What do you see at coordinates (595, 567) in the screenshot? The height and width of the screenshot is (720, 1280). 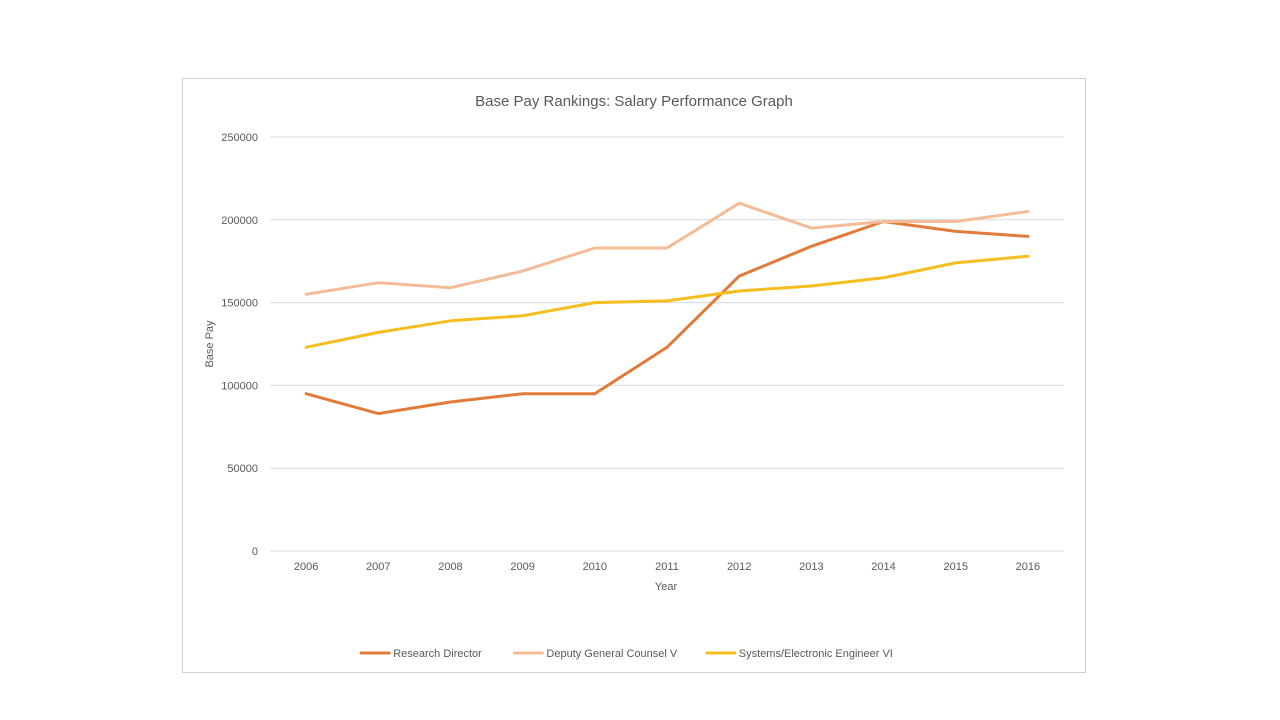 I see `x-tick-label: 2010` at bounding box center [595, 567].